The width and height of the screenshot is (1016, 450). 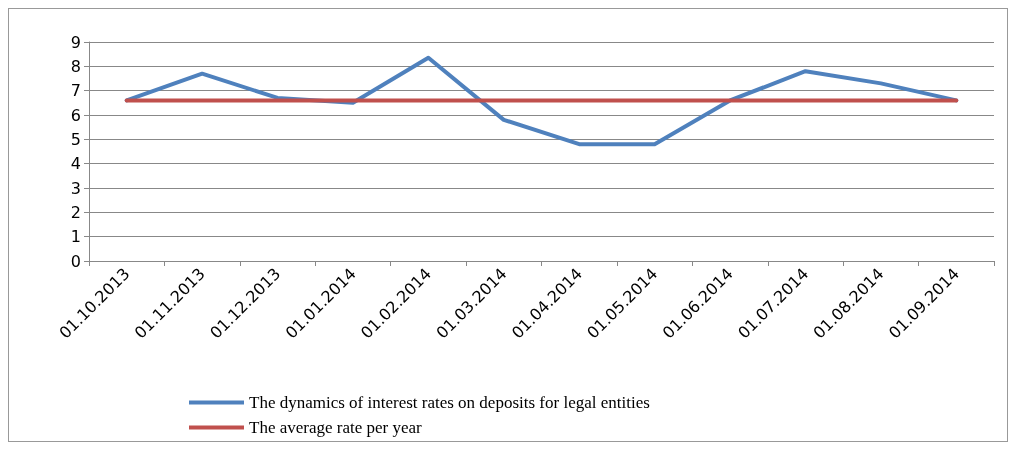 I want to click on y-tick-label: 4, so click(x=75, y=164).